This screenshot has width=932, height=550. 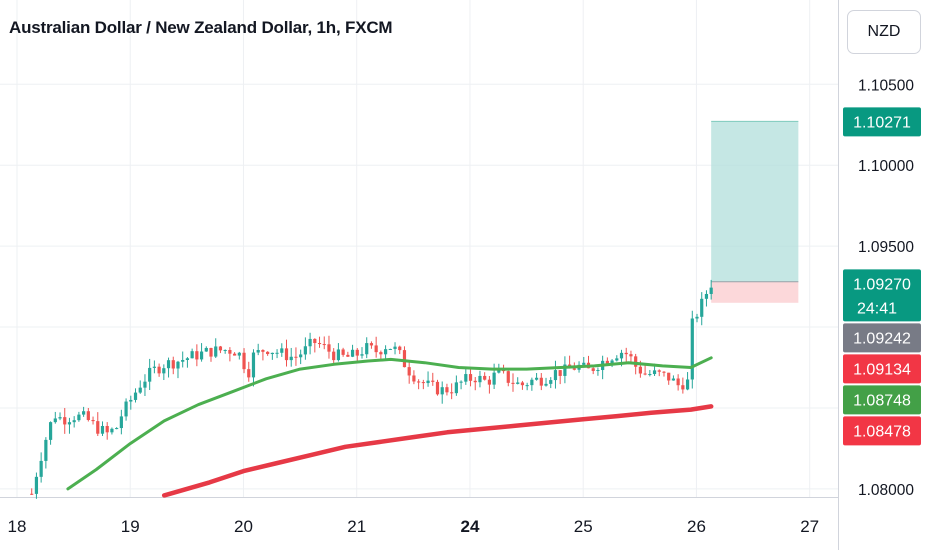 What do you see at coordinates (356, 526) in the screenshot?
I see `x-tick-label: 21` at bounding box center [356, 526].